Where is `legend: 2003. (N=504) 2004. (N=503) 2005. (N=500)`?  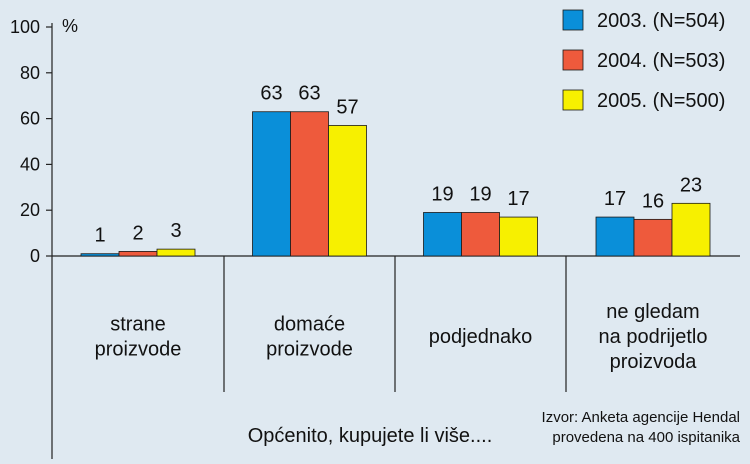
legend: 2003. (N=504) 2004. (N=503) 2005. (N=500) is located at coordinates (643, 60).